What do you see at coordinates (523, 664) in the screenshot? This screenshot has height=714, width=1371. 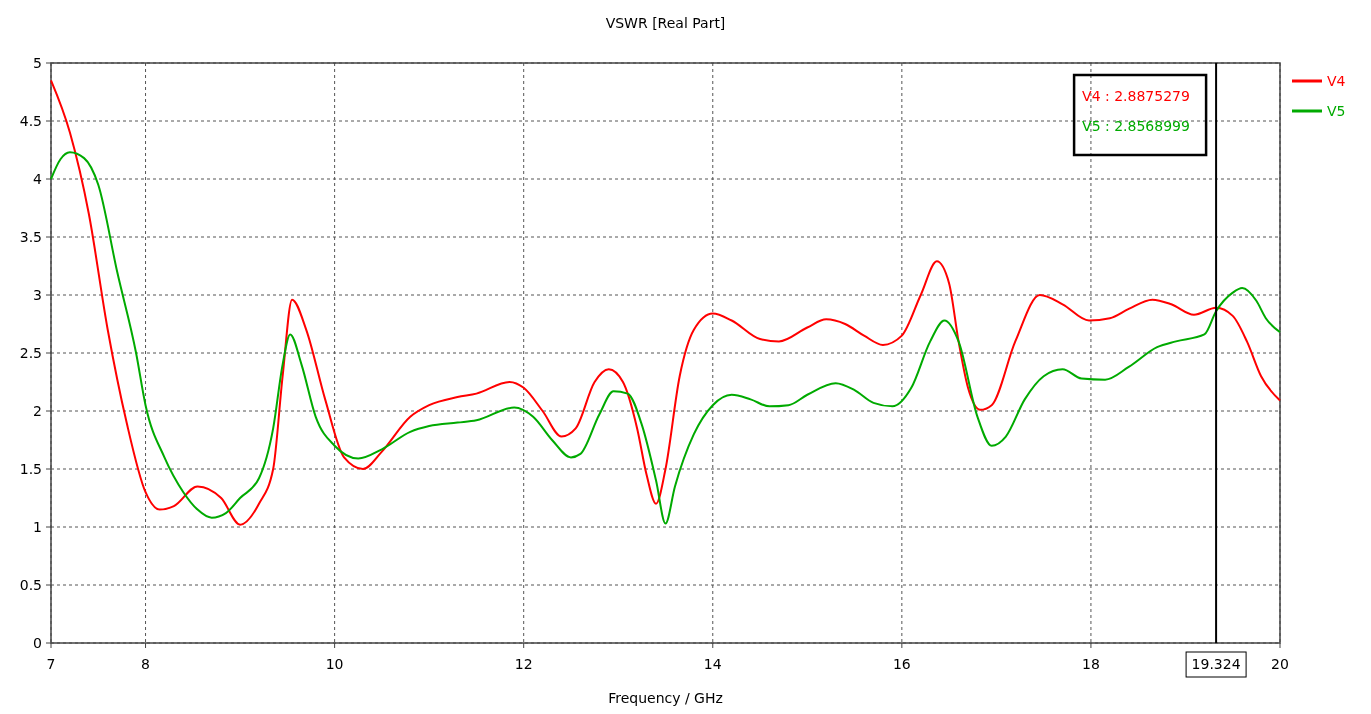 I see `x-tick-label: 12` at bounding box center [523, 664].